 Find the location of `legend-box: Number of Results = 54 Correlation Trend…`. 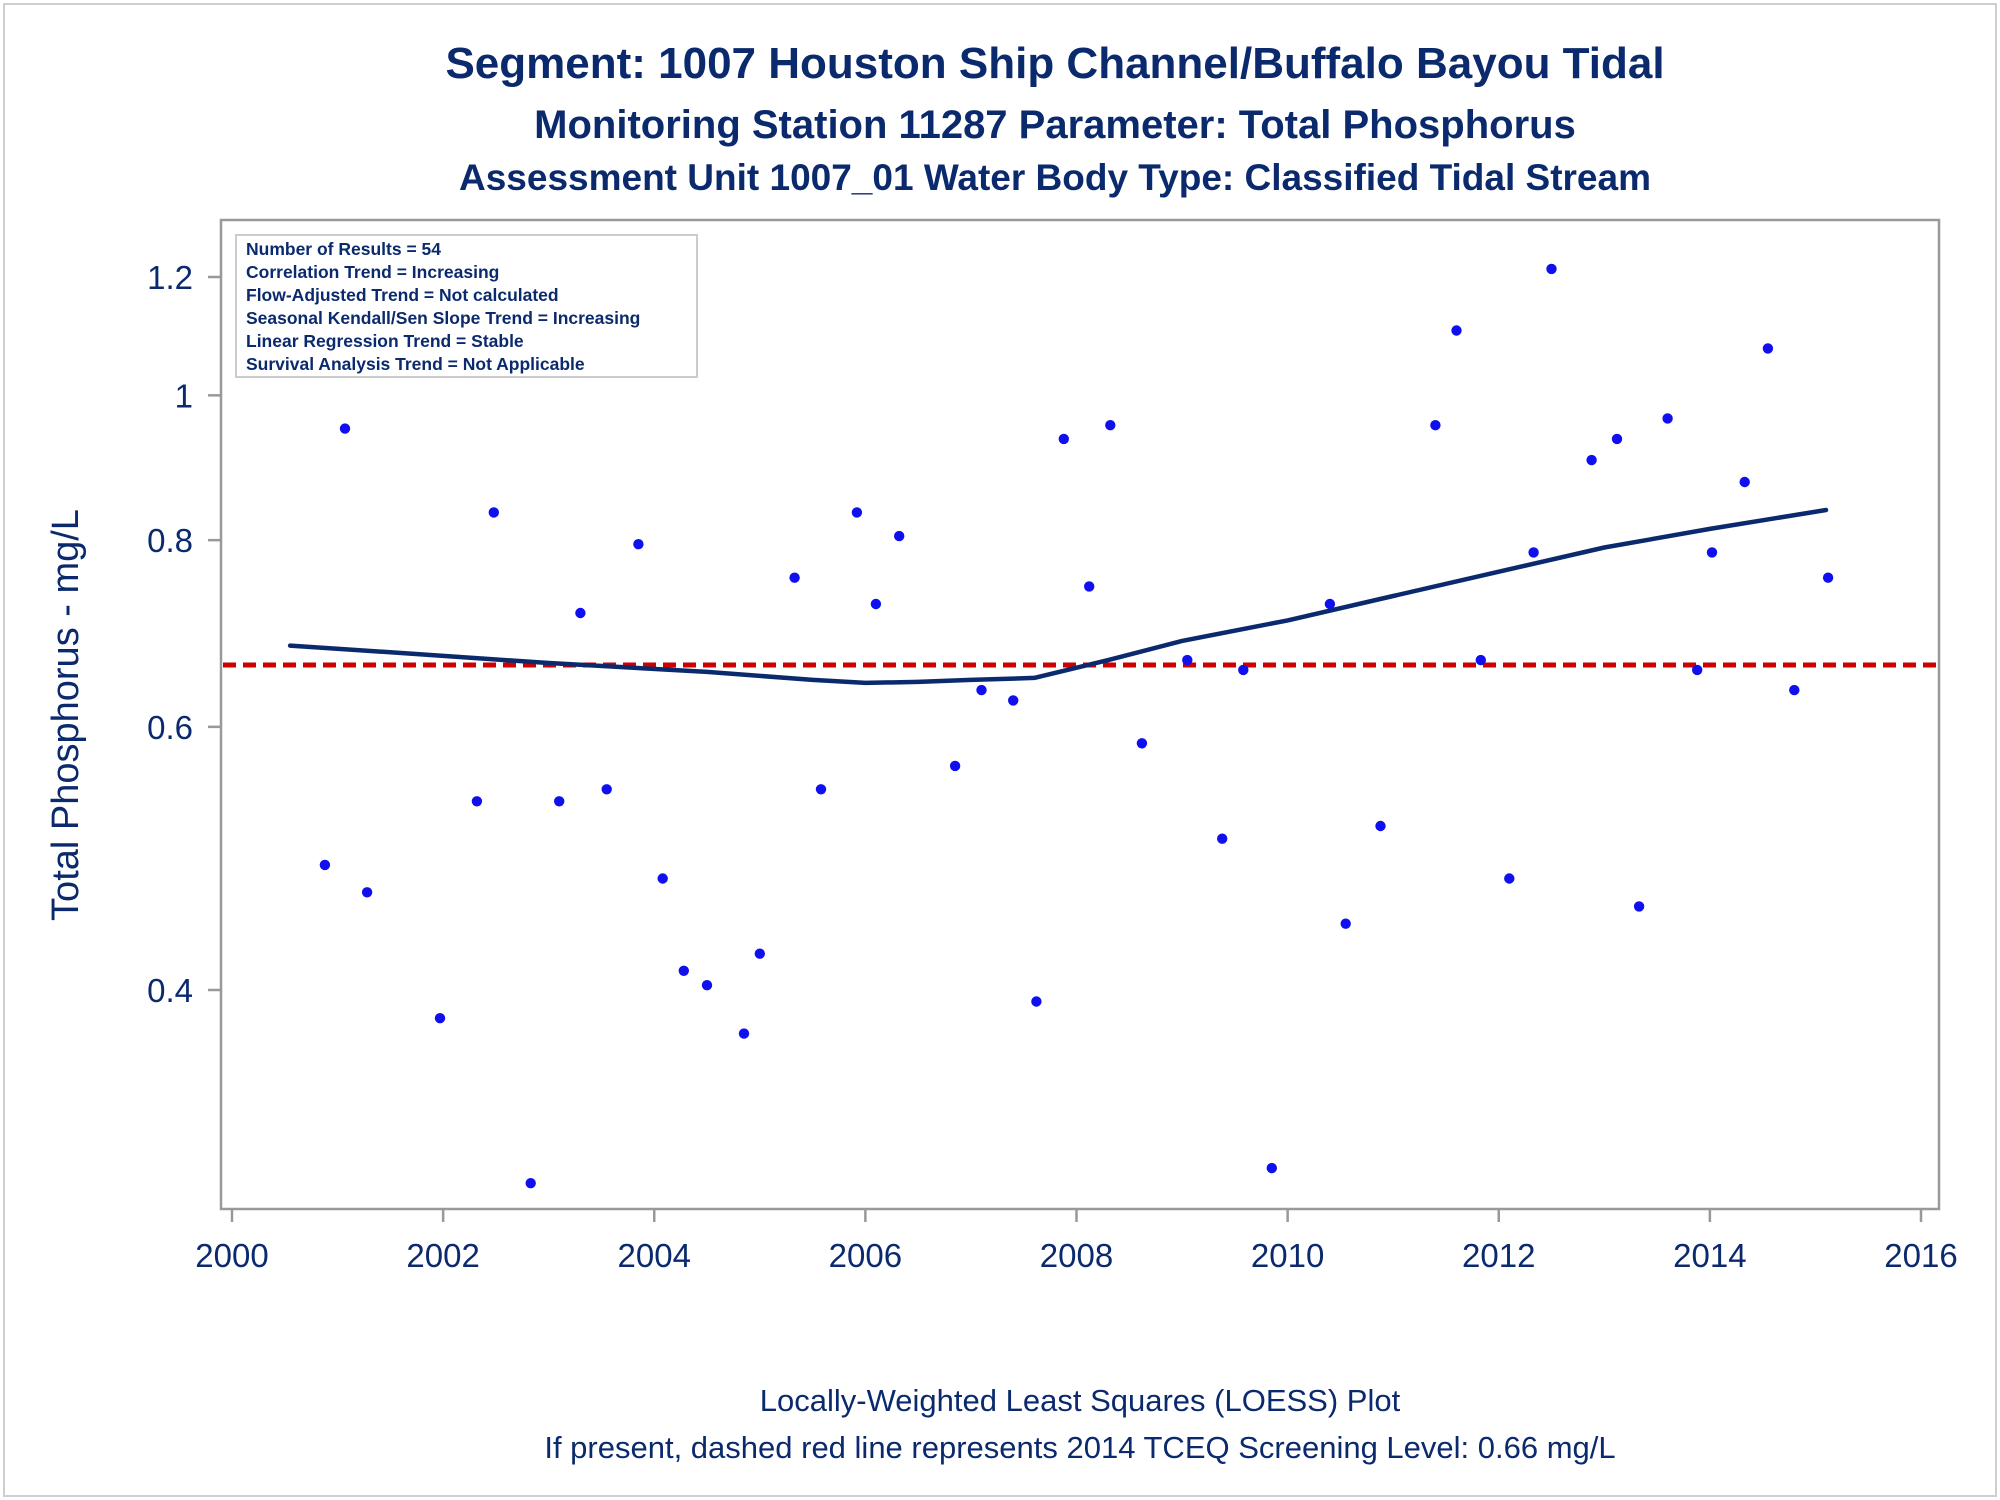

legend-box: Number of Results = 54 Correlation Trend… is located at coordinates (466, 306).